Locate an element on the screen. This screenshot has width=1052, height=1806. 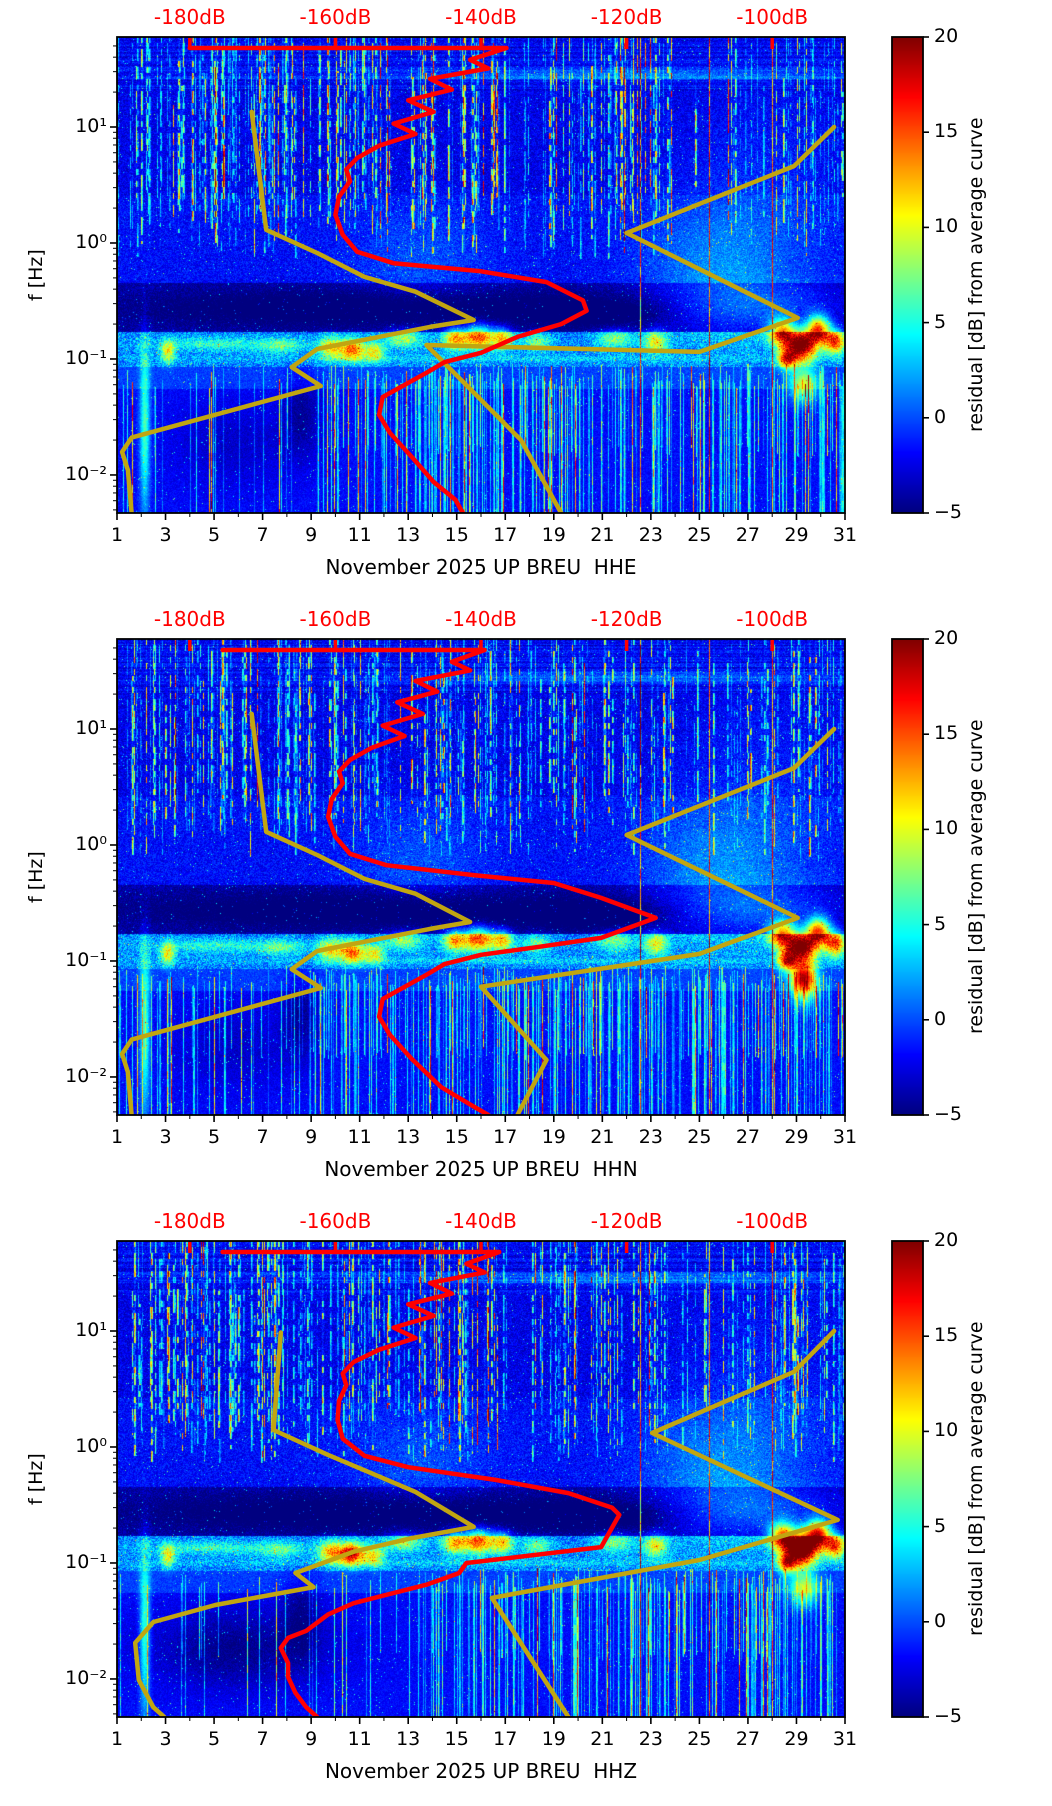
panel-title: November 2025 UP BREU HHE is located at coordinates (481, 567).